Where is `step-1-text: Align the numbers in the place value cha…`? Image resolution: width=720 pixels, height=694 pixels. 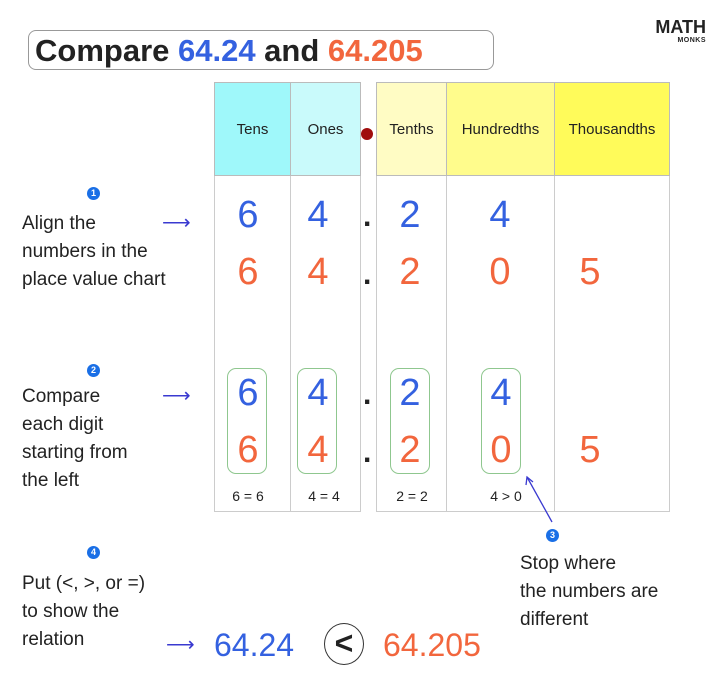 step-1-text: Align the numbers in the place value cha… is located at coordinates (94, 252).